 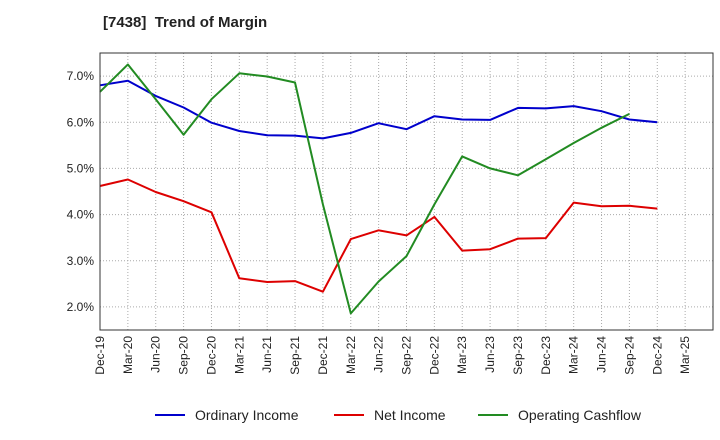 I want to click on x-tick-label: Sep-22, so click(x=407, y=355).